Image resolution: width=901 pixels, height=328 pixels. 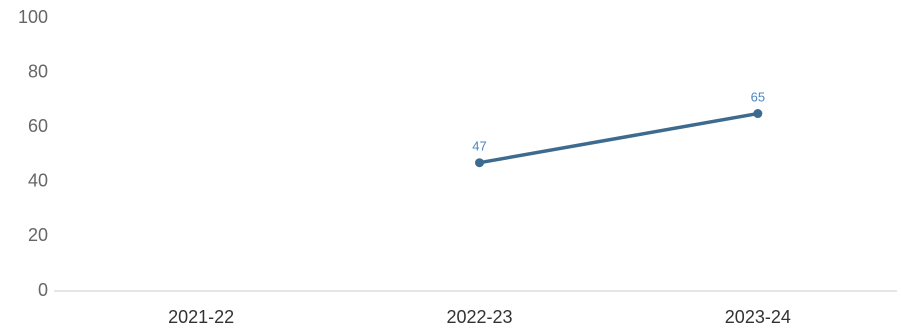 What do you see at coordinates (618, 138) in the screenshot?
I see `series-line` at bounding box center [618, 138].